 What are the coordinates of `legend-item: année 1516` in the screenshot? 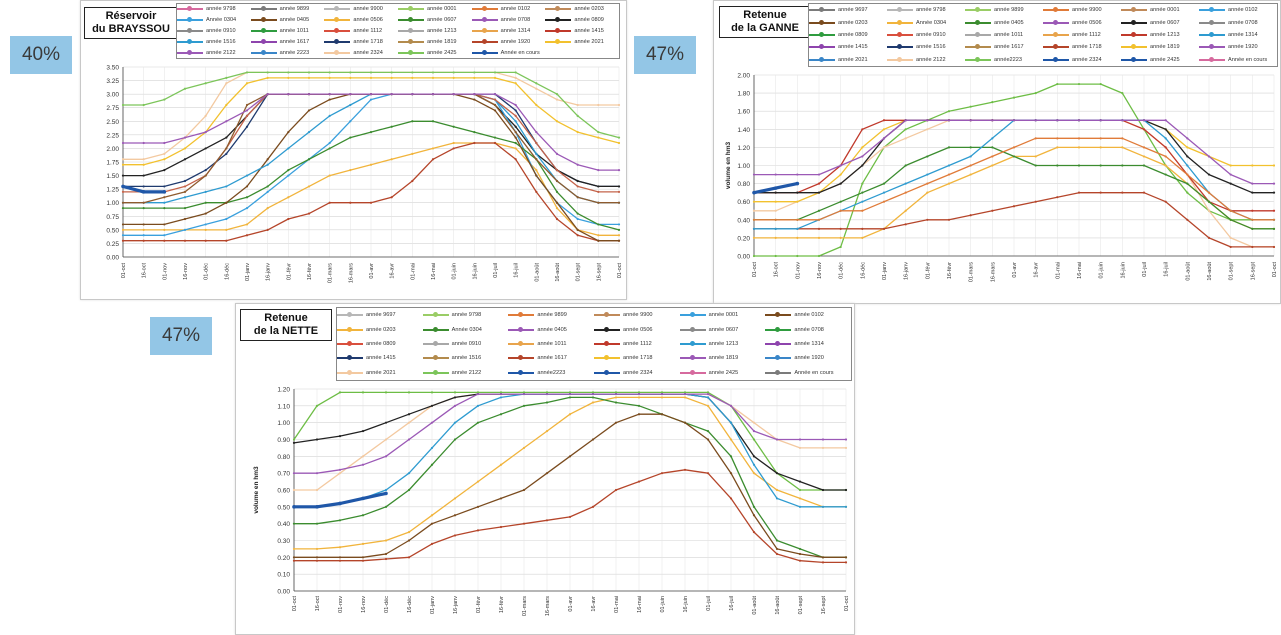 It's located at (214, 41).